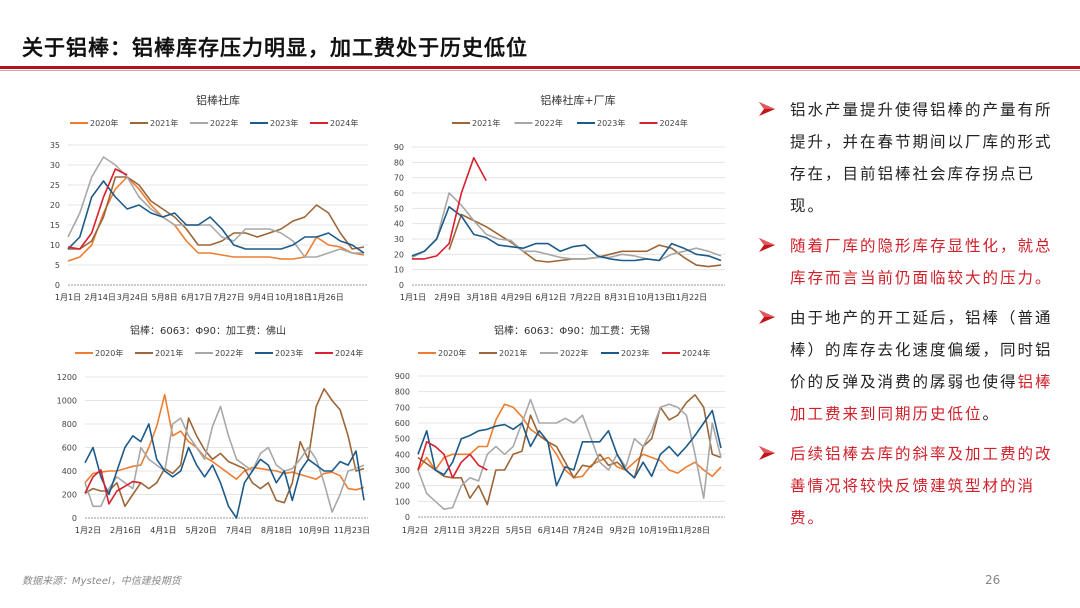 Image resolution: width=1080 pixels, height=608 pixels. Describe the element at coordinates (314, 530) in the screenshot. I see `x-tick-label: 10月9日` at that location.